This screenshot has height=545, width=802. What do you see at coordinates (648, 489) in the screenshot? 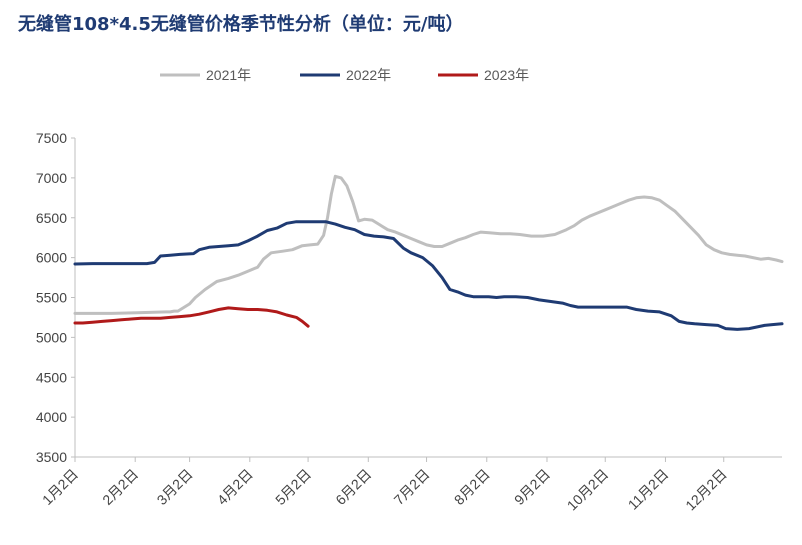
I see `x-tick-label: 11月2日` at bounding box center [648, 489].